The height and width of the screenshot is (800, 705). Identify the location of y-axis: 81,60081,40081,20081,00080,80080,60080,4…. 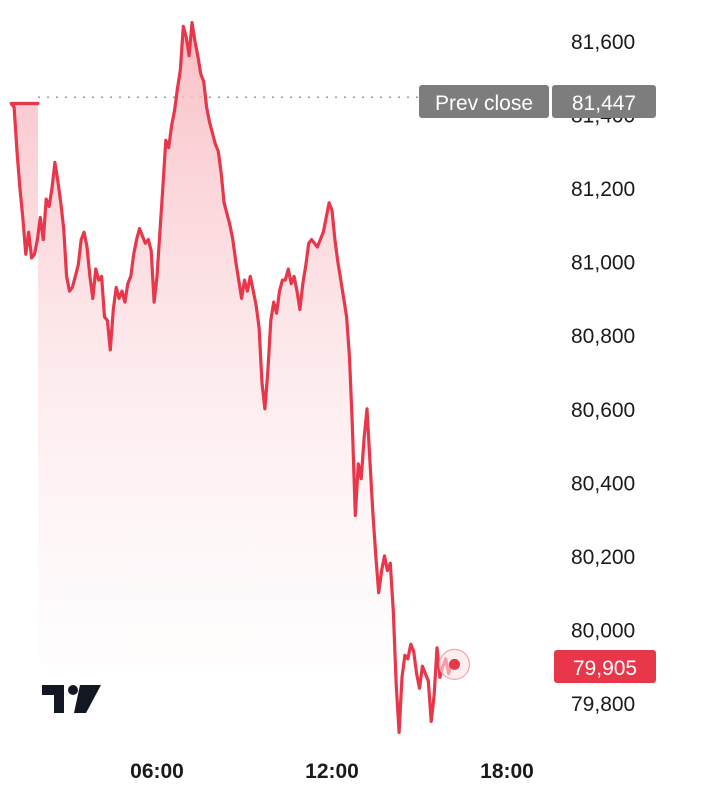
(603, 373).